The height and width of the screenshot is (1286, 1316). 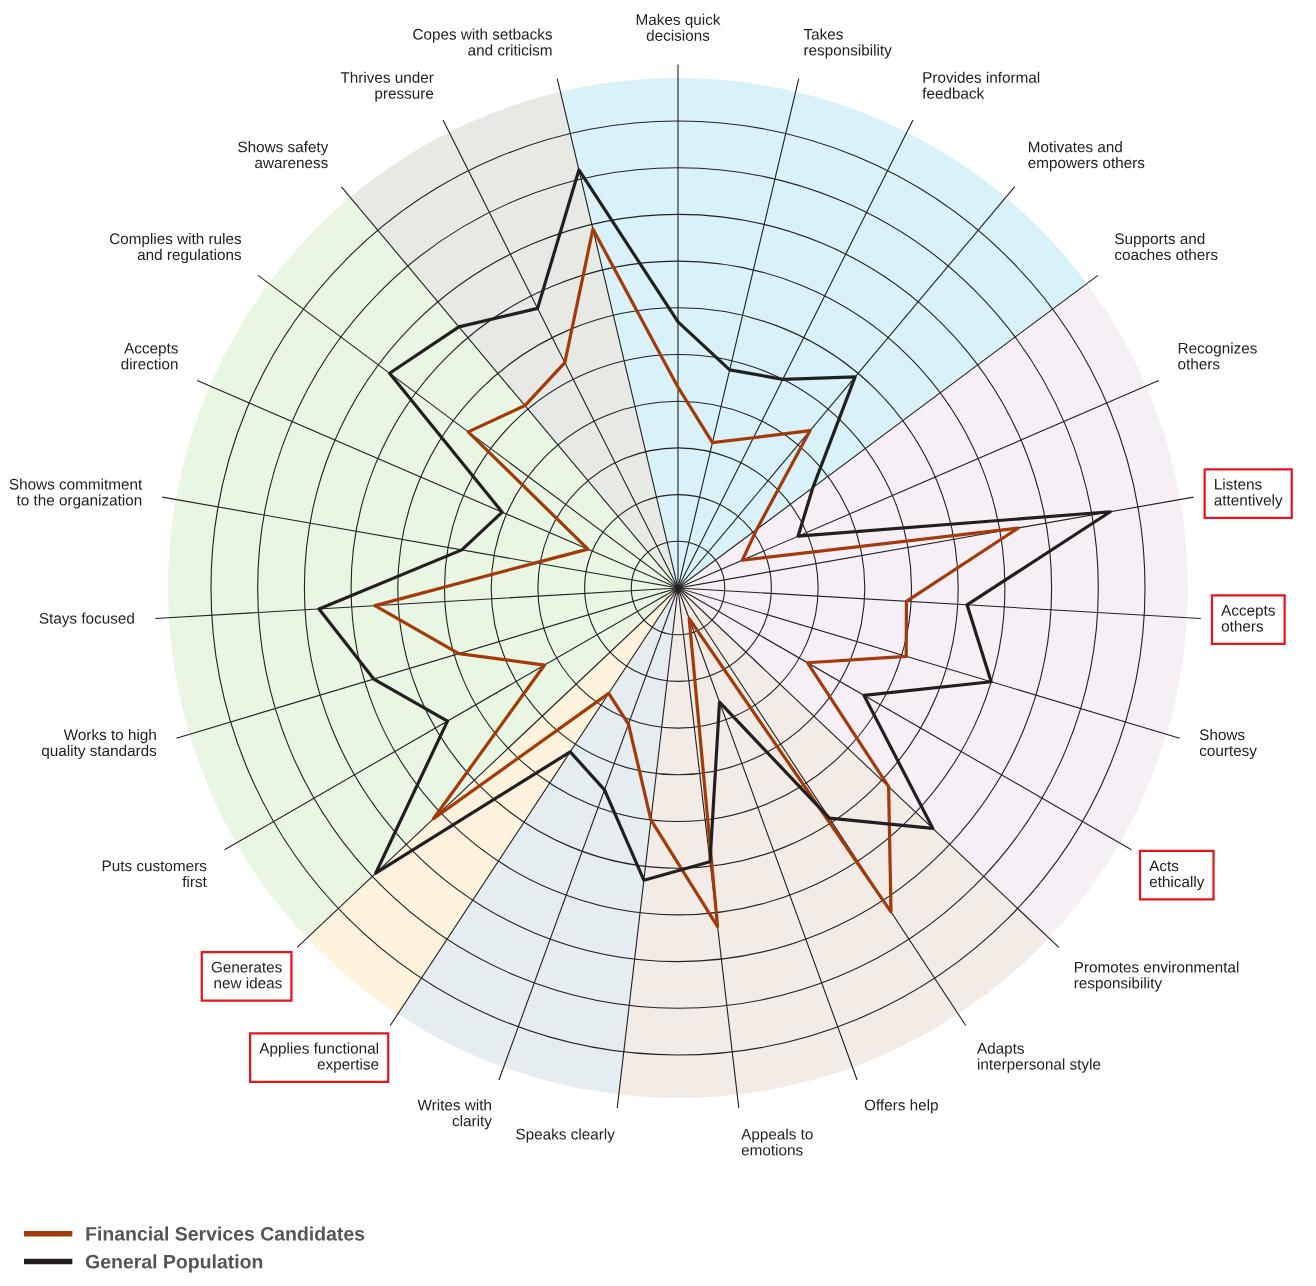 I want to click on spoke-label: Shows safety awareness, so click(x=283, y=155).